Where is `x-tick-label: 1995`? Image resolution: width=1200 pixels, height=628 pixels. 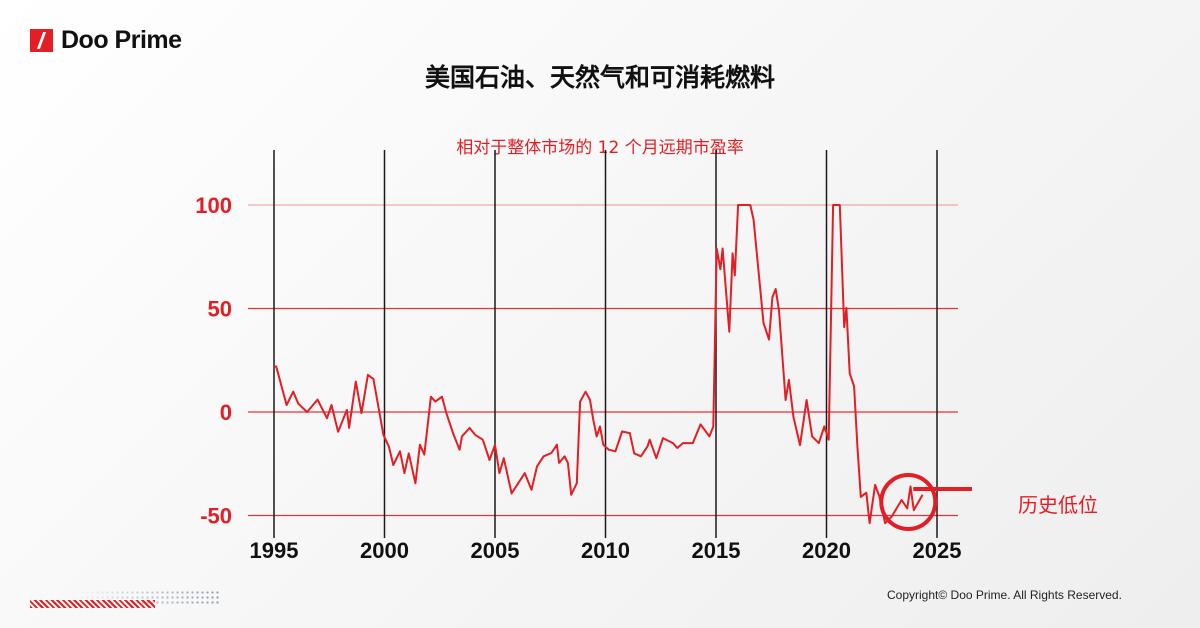
x-tick-label: 1995 is located at coordinates (274, 550).